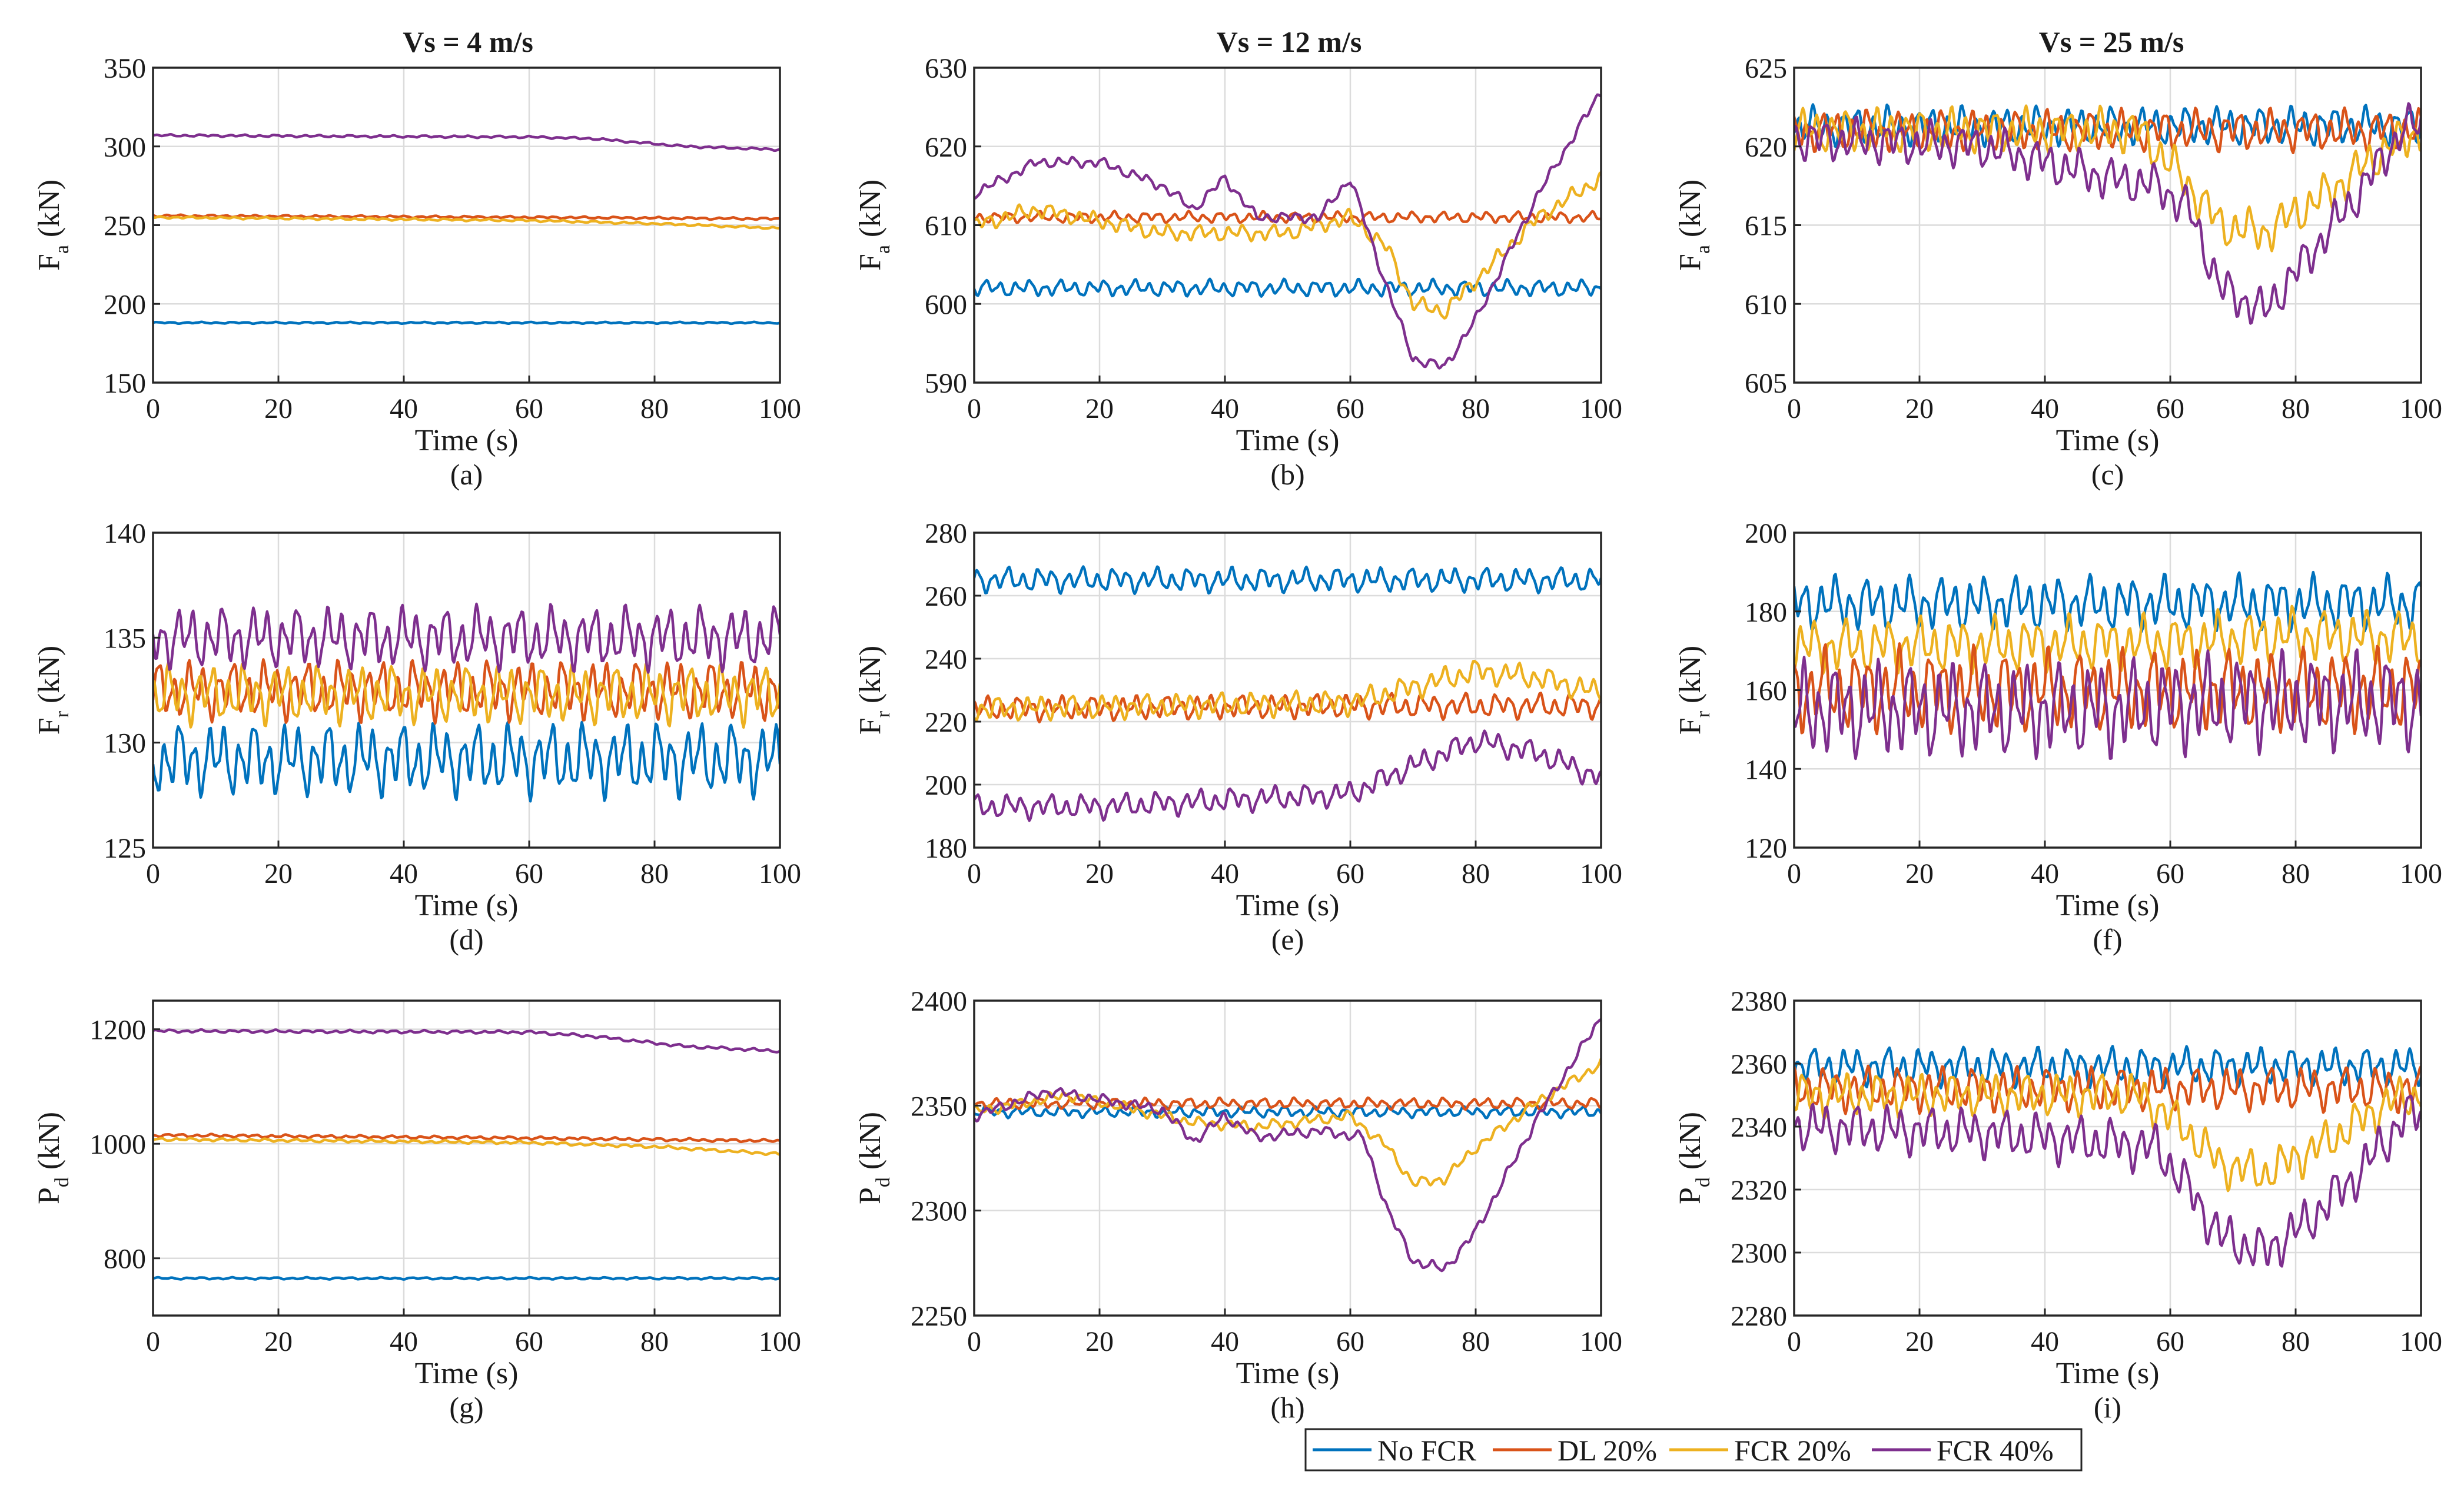 The width and height of the screenshot is (2464, 1488). Describe the element at coordinates (946, 533) in the screenshot. I see `y-tick-label: 280` at that location.